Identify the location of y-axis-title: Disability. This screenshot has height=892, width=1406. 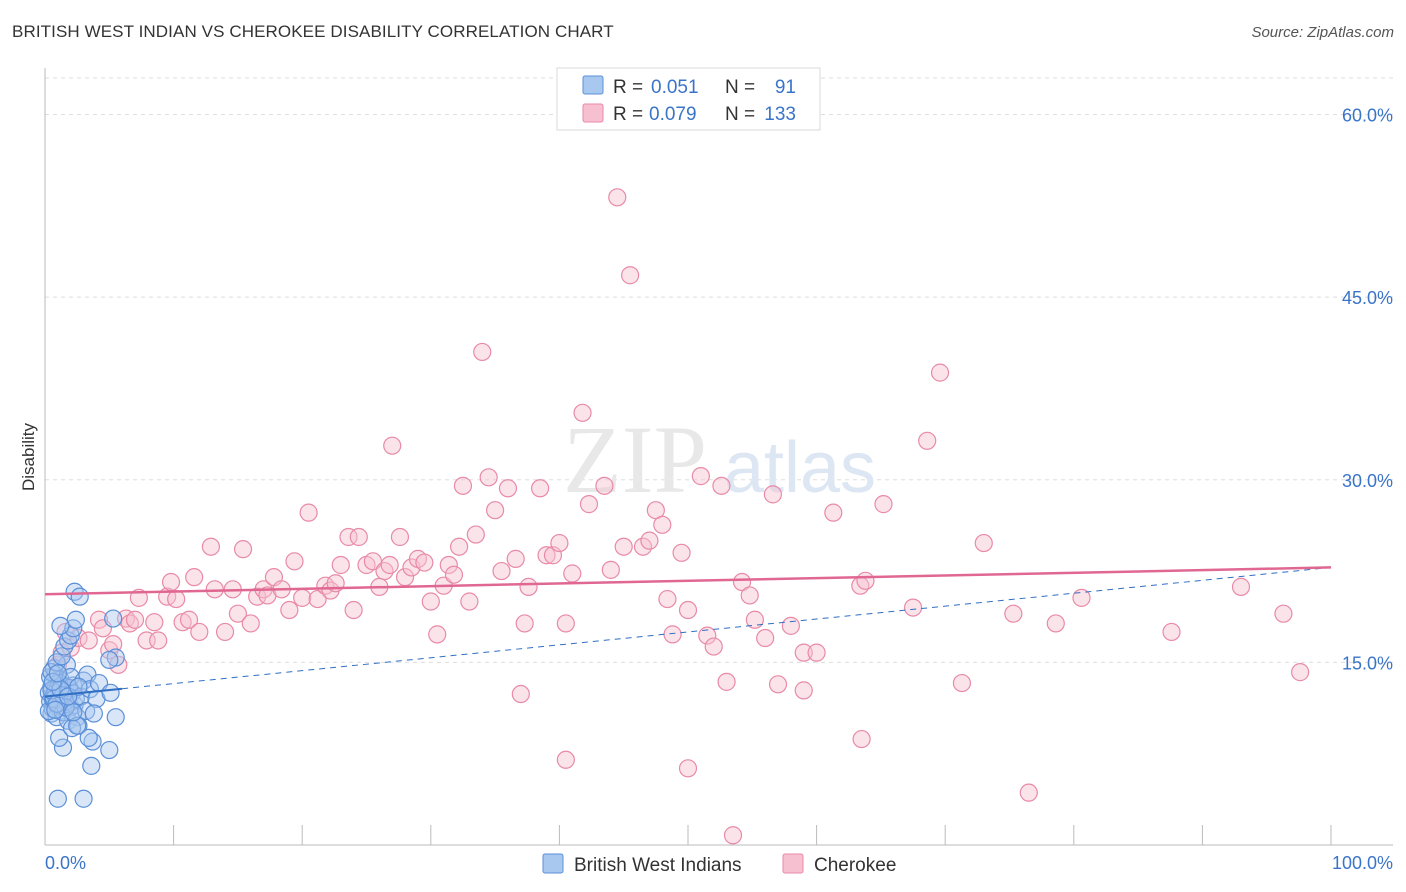
(28, 456).